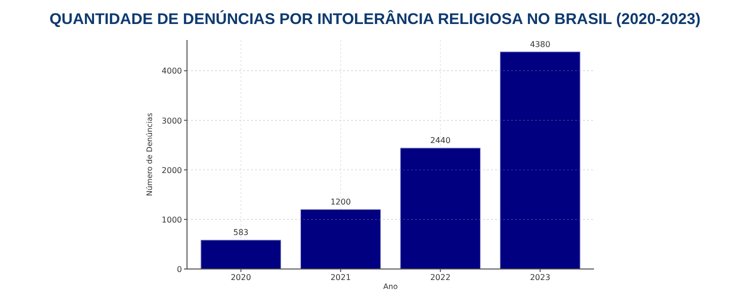 Image resolution: width=750 pixels, height=292 pixels. I want to click on y-tick-label: 1000, so click(172, 219).